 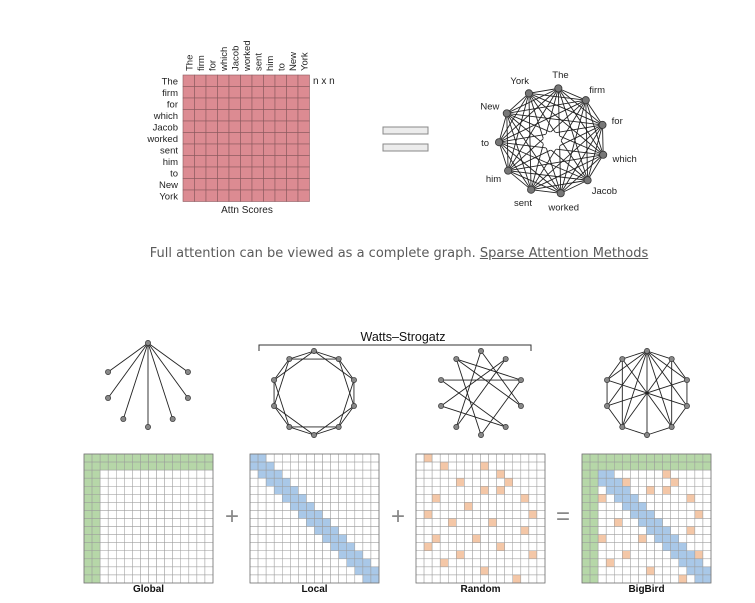 I want to click on sparse-attention-methods-link: Sparse Attention Methods, so click(x=564, y=253).